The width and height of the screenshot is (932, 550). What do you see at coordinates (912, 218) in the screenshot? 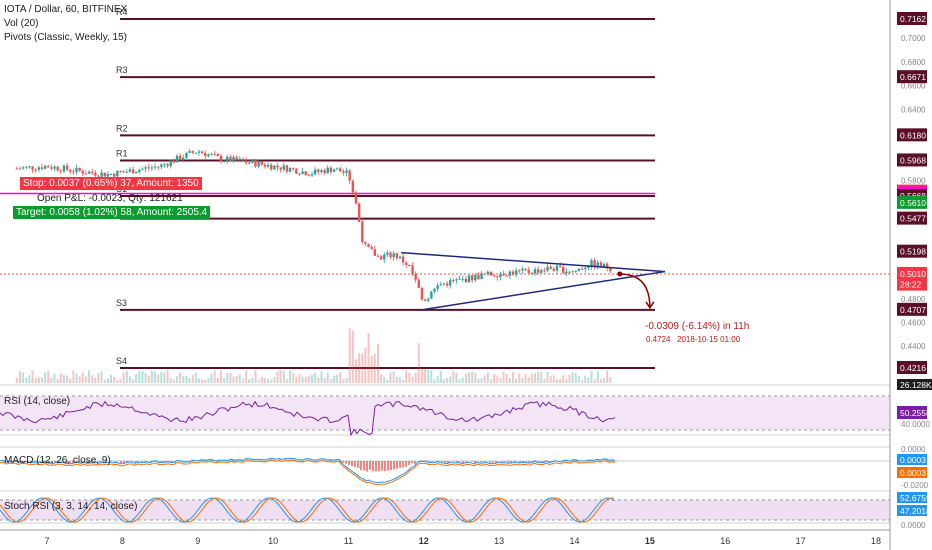
I see `price-tag` at bounding box center [912, 218].